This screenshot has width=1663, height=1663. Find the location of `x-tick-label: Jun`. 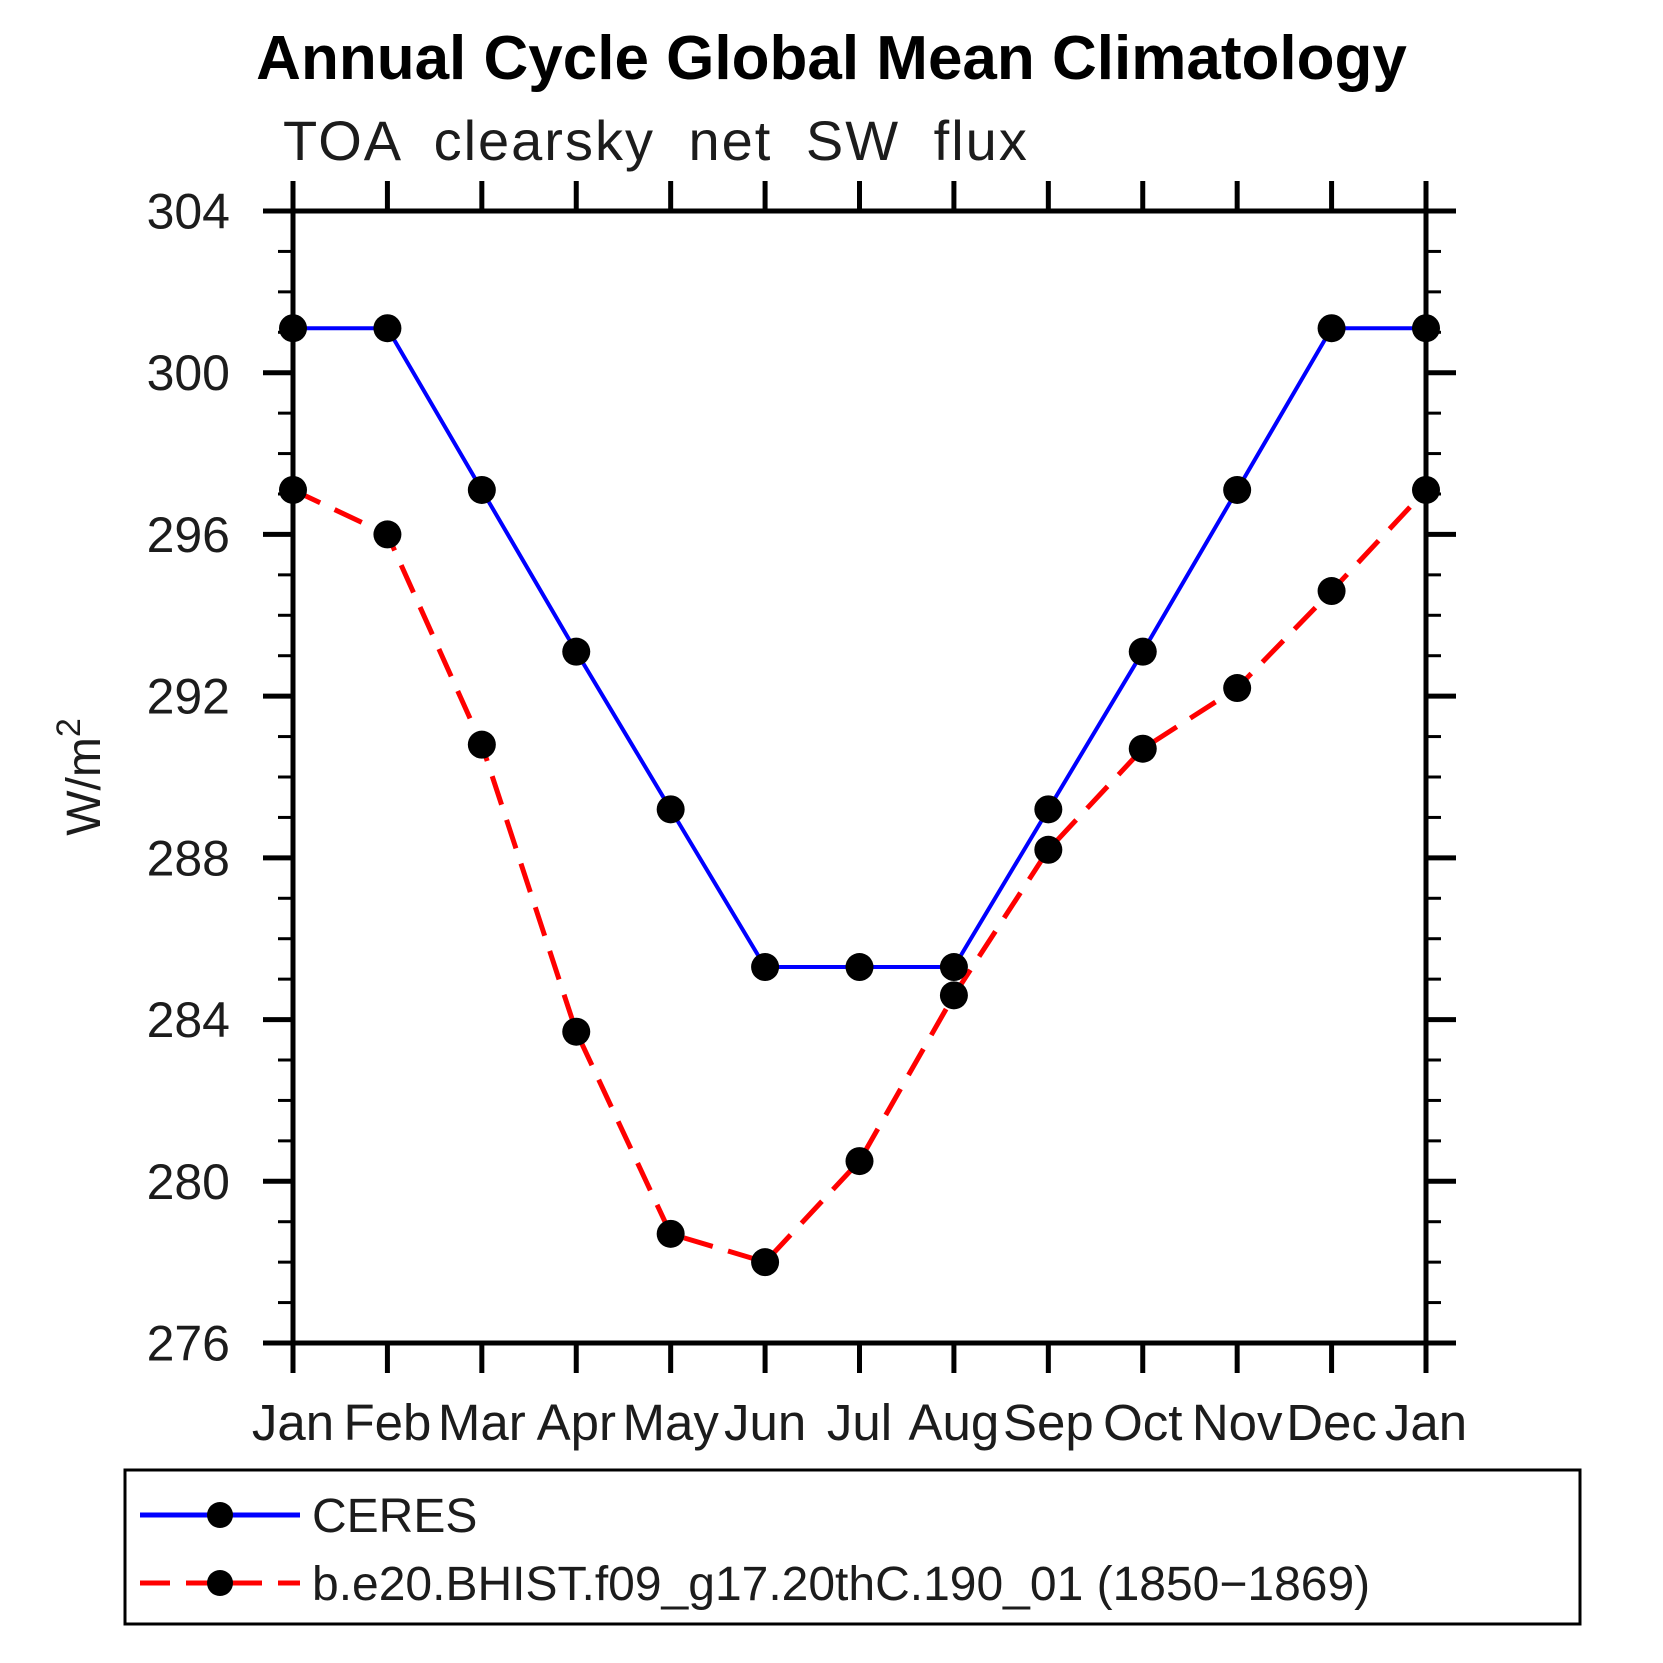

x-tick-label: Jun is located at coordinates (765, 1422).